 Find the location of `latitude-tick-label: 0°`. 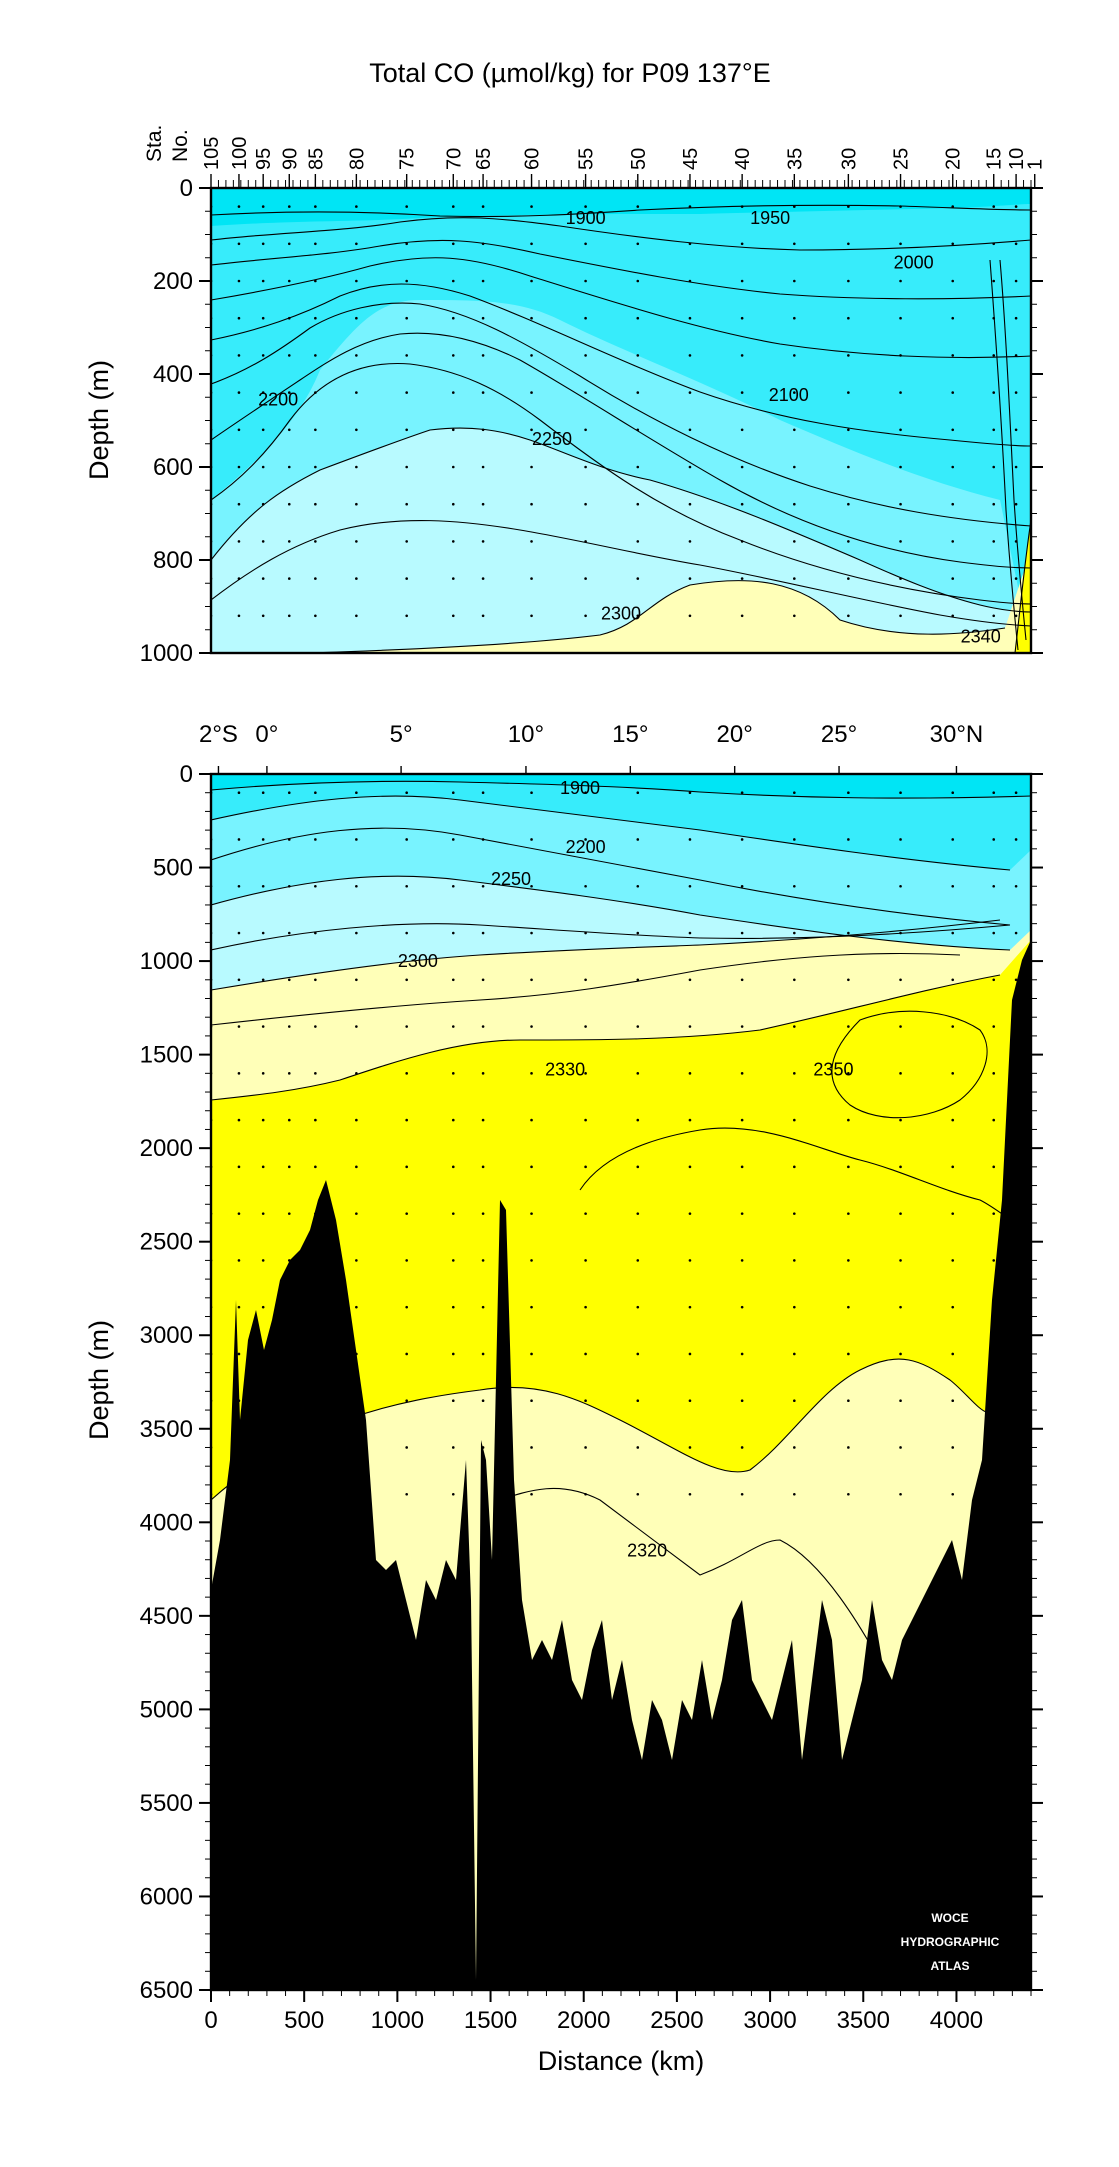

latitude-tick-label: 0° is located at coordinates (266, 734).